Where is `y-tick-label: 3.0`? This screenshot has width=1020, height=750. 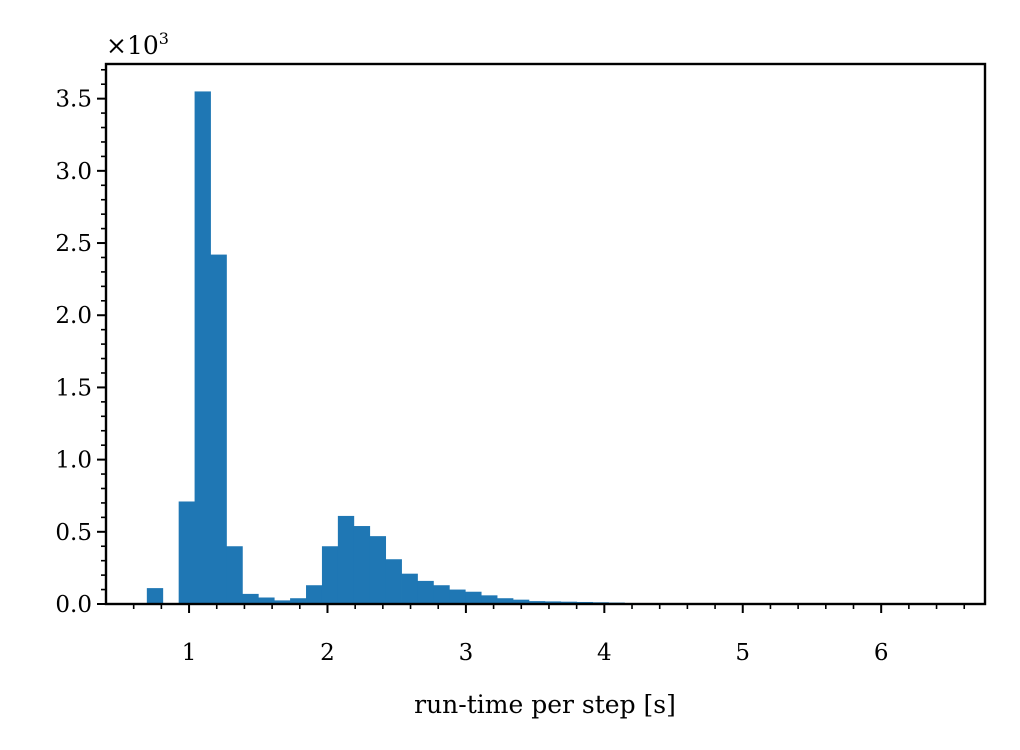 y-tick-label: 3.0 is located at coordinates (73, 172).